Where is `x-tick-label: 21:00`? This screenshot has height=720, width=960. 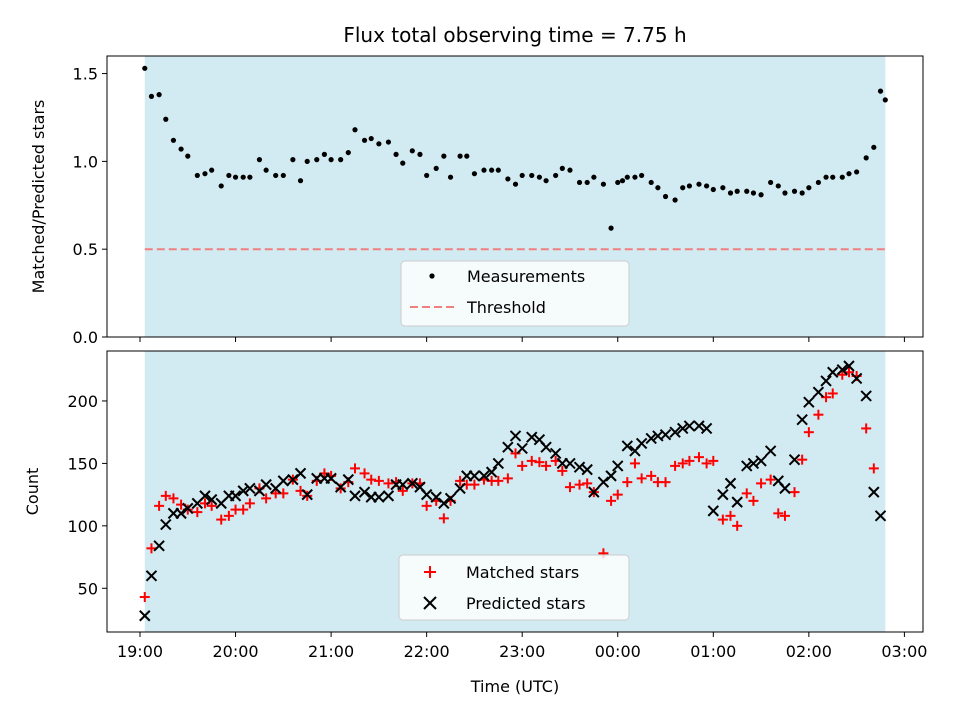 x-tick-label: 21:00 is located at coordinates (331, 651).